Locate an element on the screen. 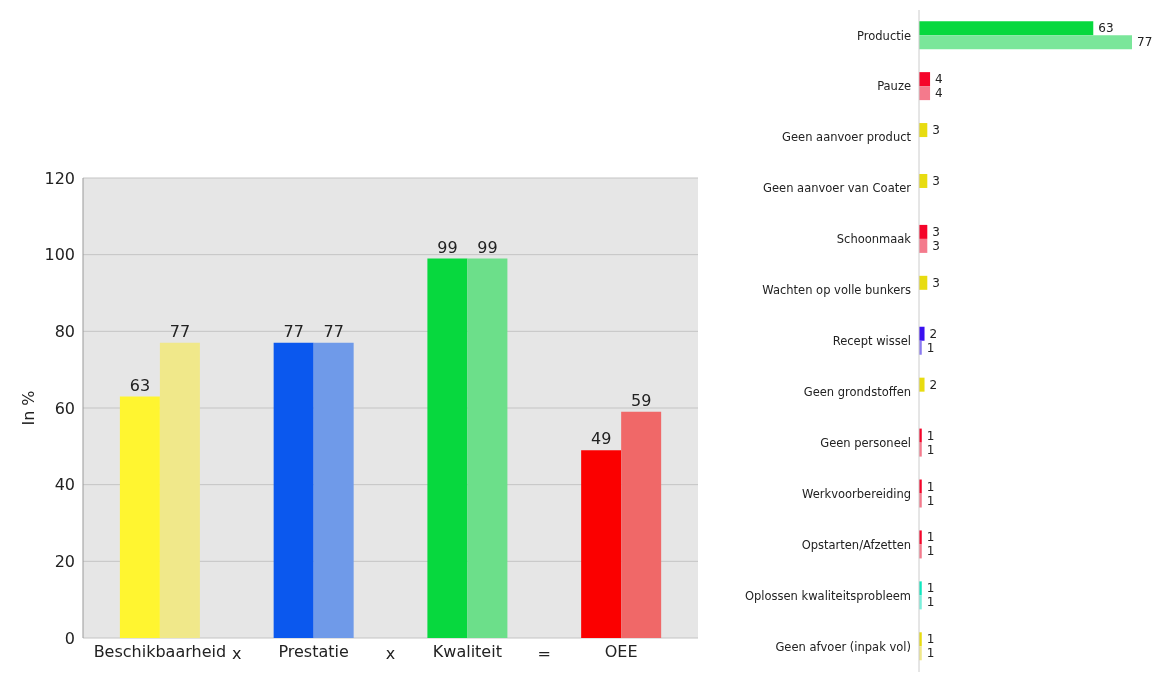 The height and width of the screenshot is (682, 1176). y-tick-label: 40 is located at coordinates (64, 485).